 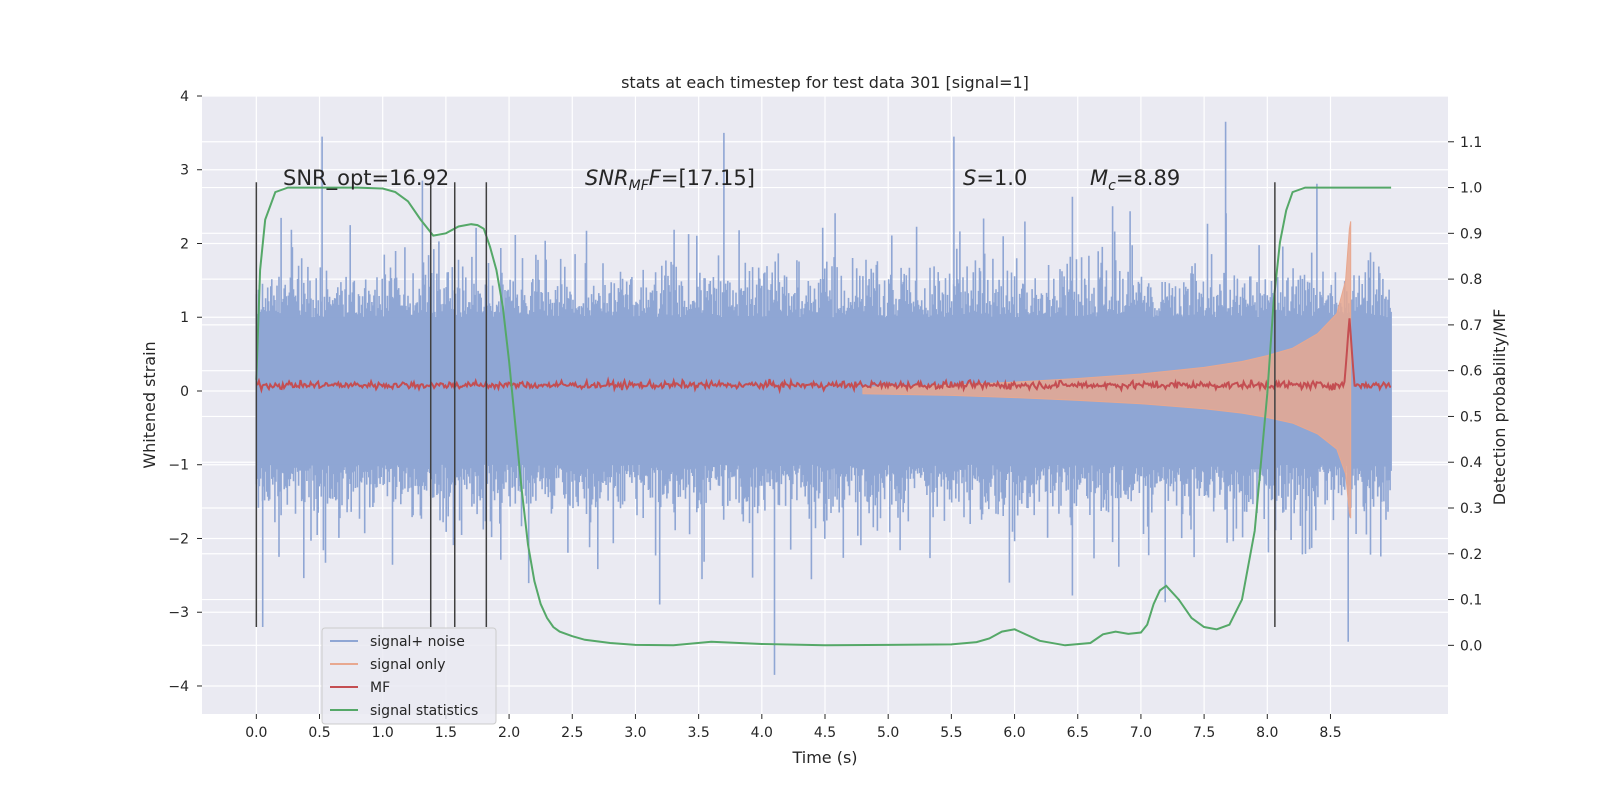 I want to click on y2-tick-label: 1.1, so click(x=1471, y=143).